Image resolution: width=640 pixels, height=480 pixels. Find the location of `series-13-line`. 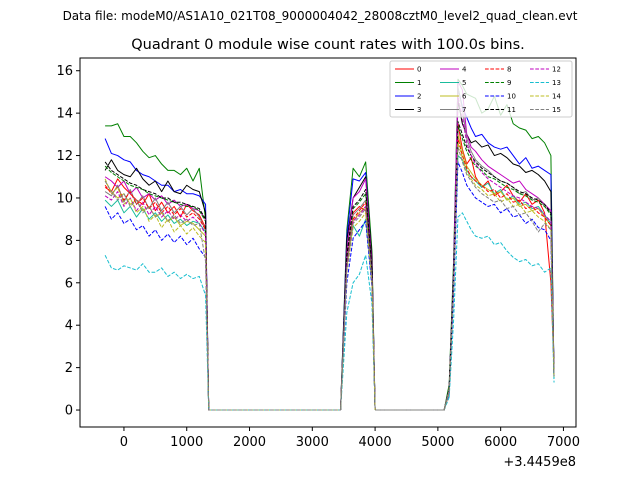

series-13-line is located at coordinates (222, 332).